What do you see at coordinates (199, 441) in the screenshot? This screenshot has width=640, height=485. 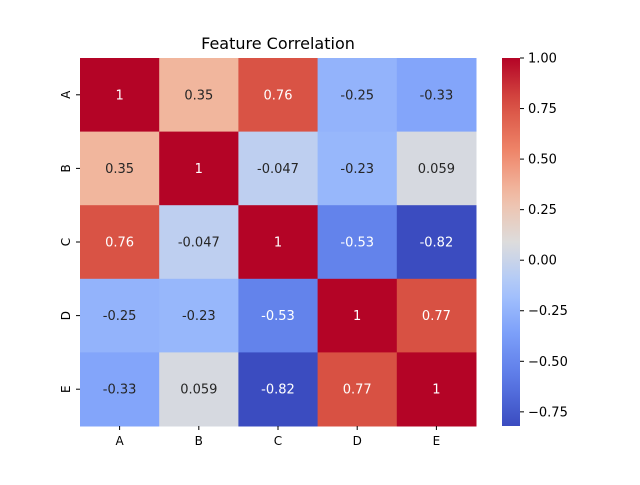 I see `x-tick-label: B` at bounding box center [199, 441].